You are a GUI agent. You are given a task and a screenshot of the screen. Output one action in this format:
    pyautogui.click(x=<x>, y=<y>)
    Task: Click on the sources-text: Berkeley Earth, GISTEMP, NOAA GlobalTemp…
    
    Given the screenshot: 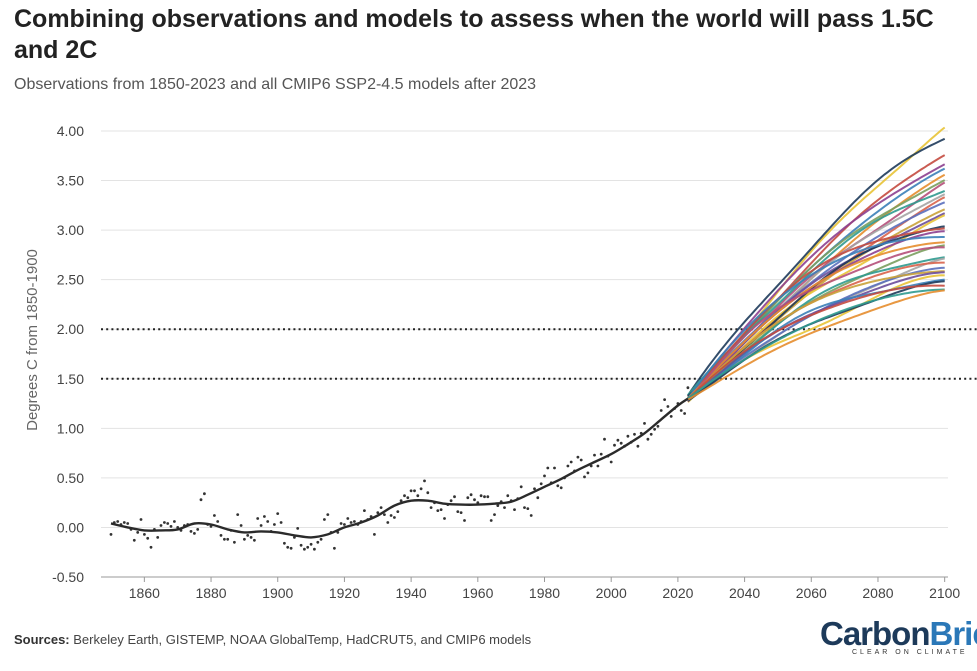 What is the action you would take?
    pyautogui.click(x=300, y=639)
    